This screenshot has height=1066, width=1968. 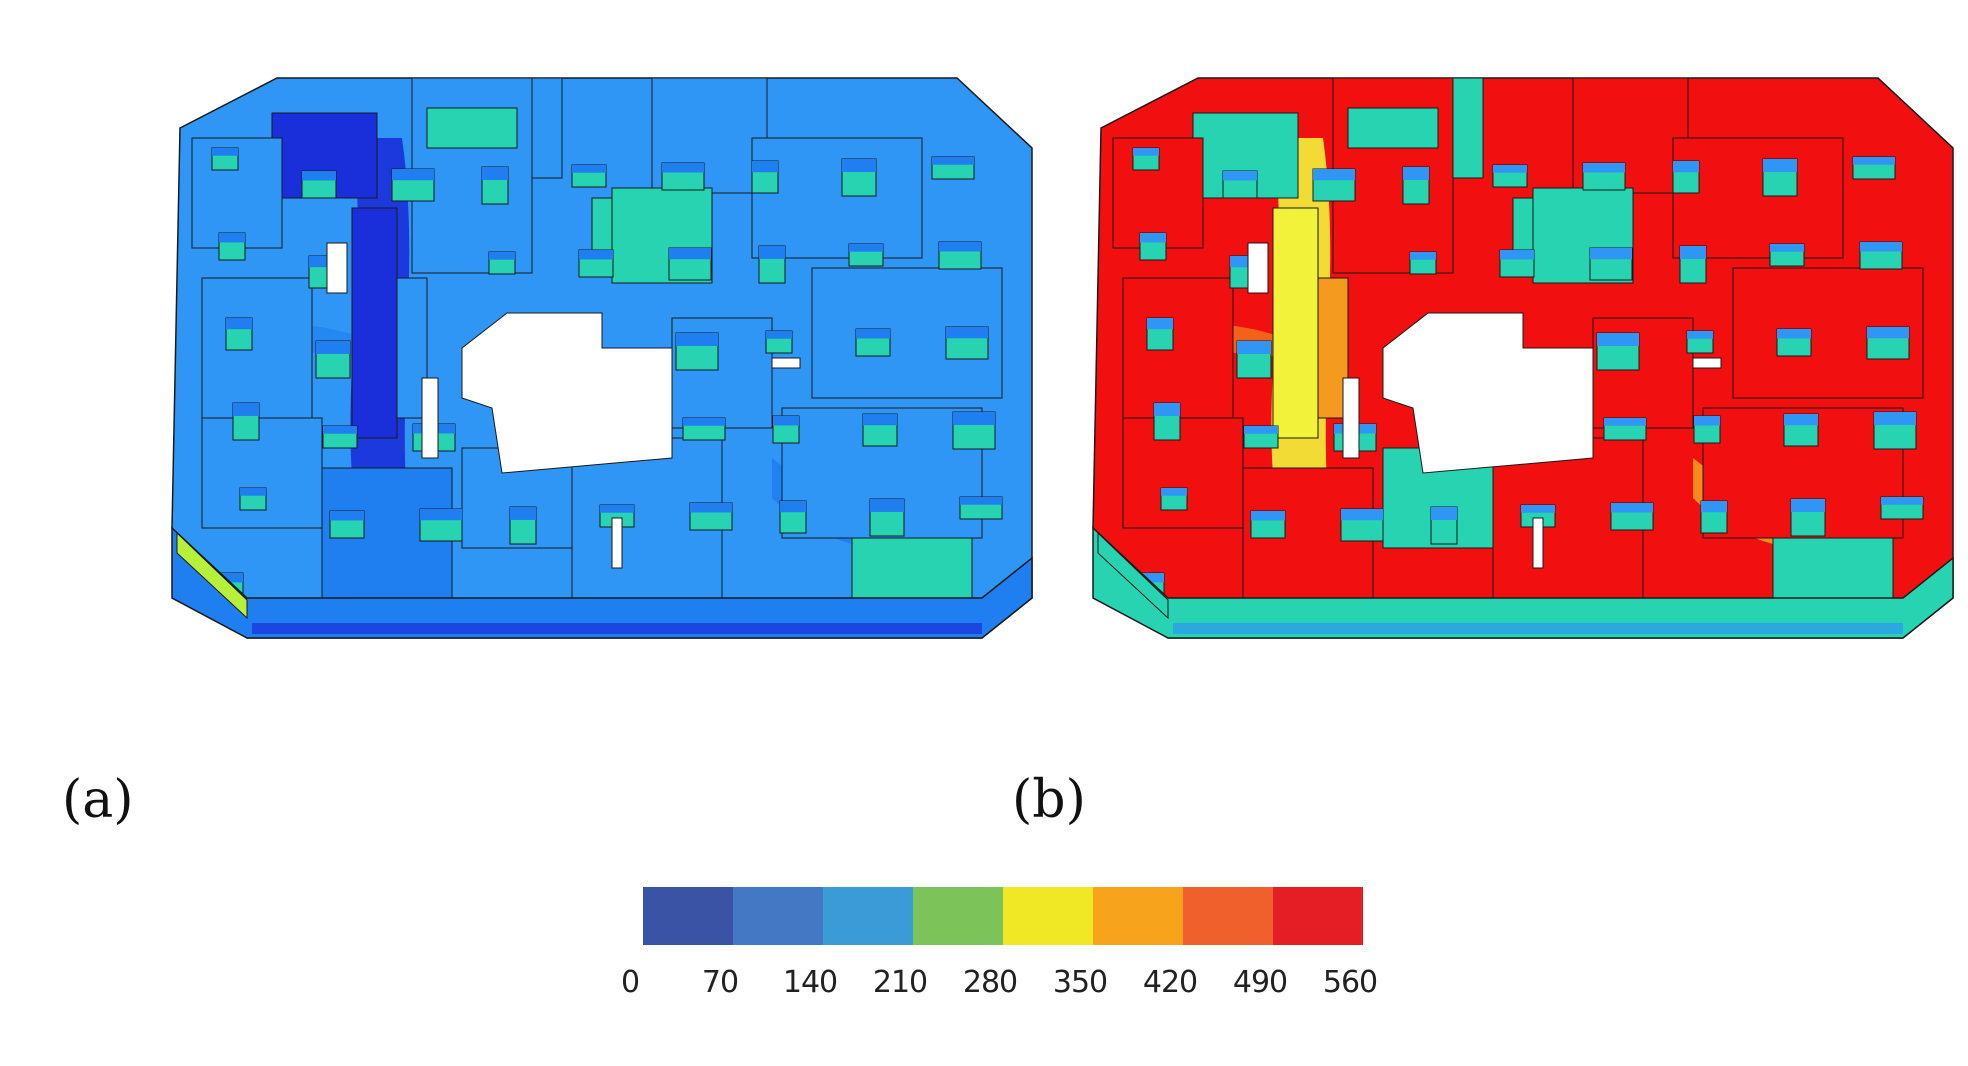 What do you see at coordinates (1350, 982) in the screenshot?
I see `colorbar-tick-label: 560` at bounding box center [1350, 982].